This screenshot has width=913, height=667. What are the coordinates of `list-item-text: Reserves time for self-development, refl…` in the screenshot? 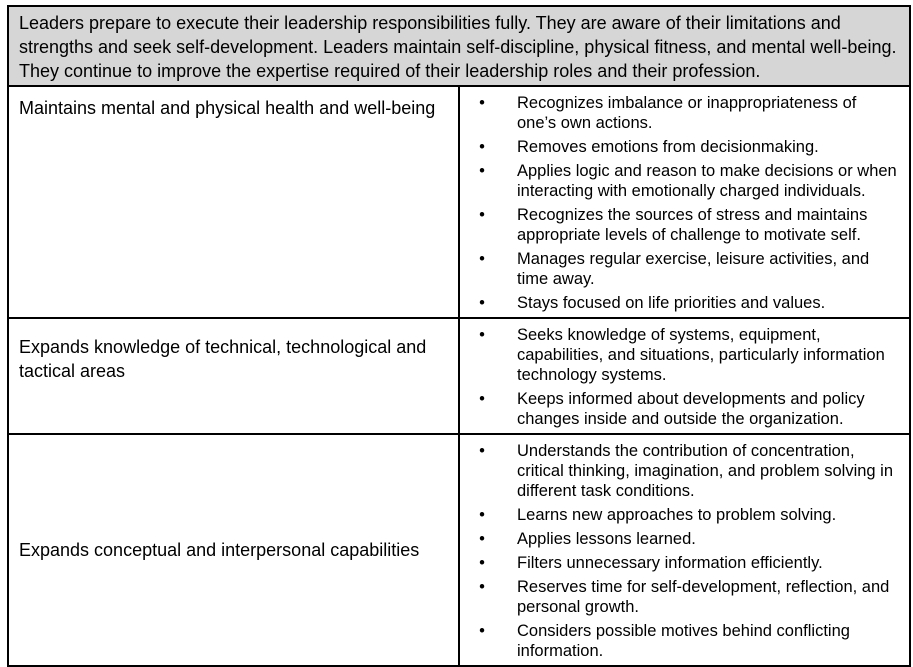 It's located at (703, 597).